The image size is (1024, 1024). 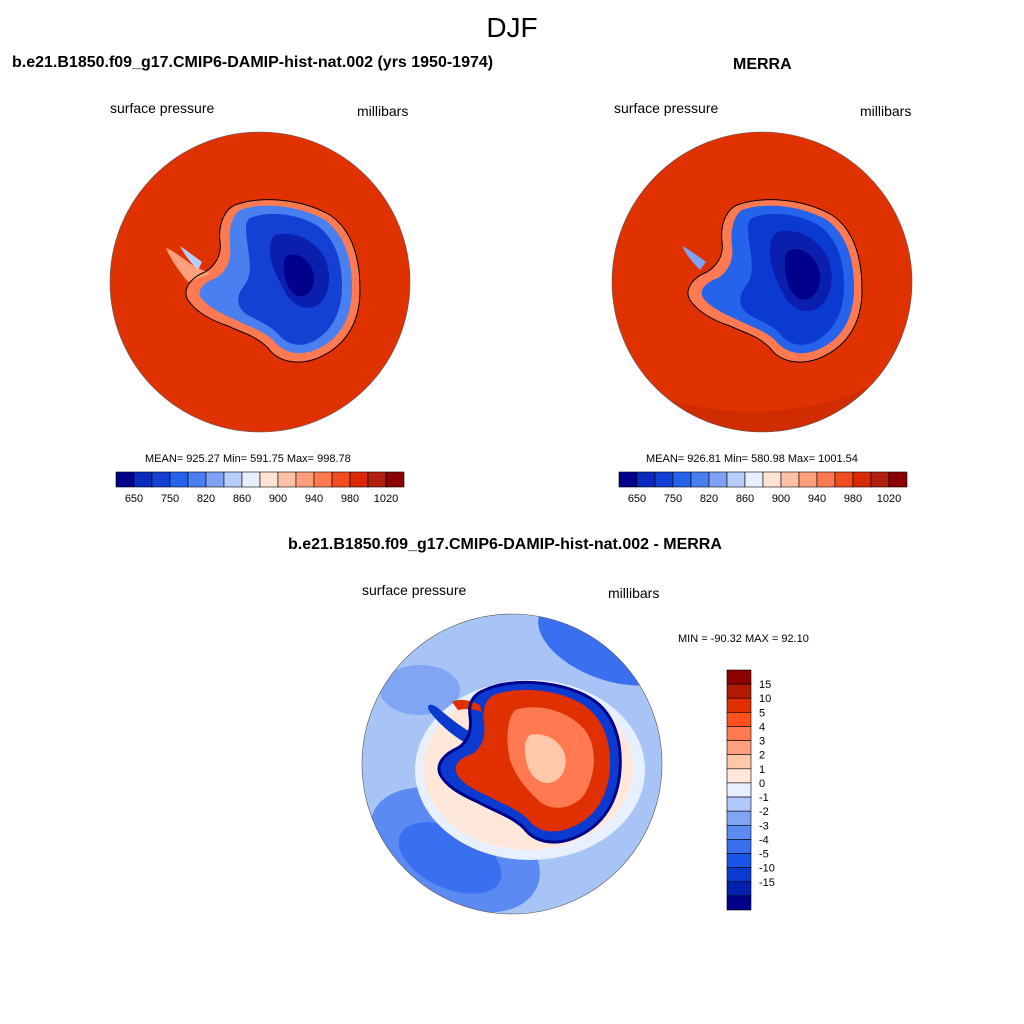 I want to click on panel-3-colorbar-tick-label: -2, so click(x=764, y=812).